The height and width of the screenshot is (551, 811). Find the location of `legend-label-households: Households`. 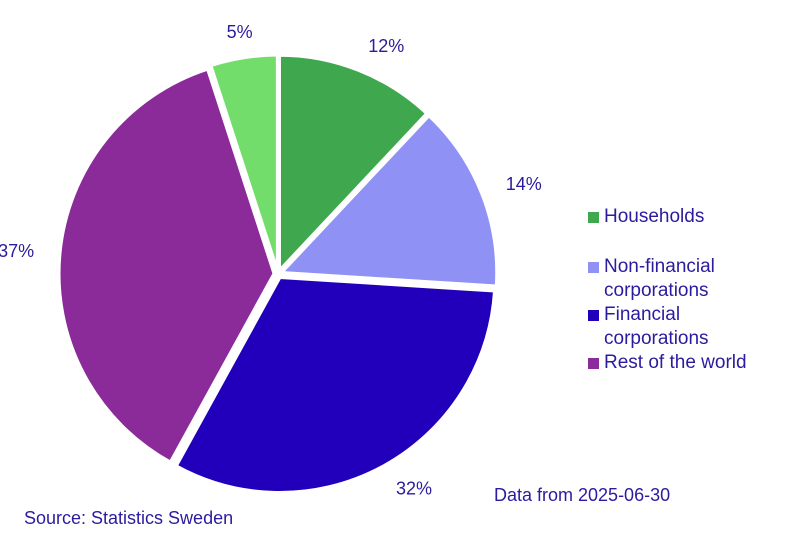

legend-label-households: Households is located at coordinates (654, 216).